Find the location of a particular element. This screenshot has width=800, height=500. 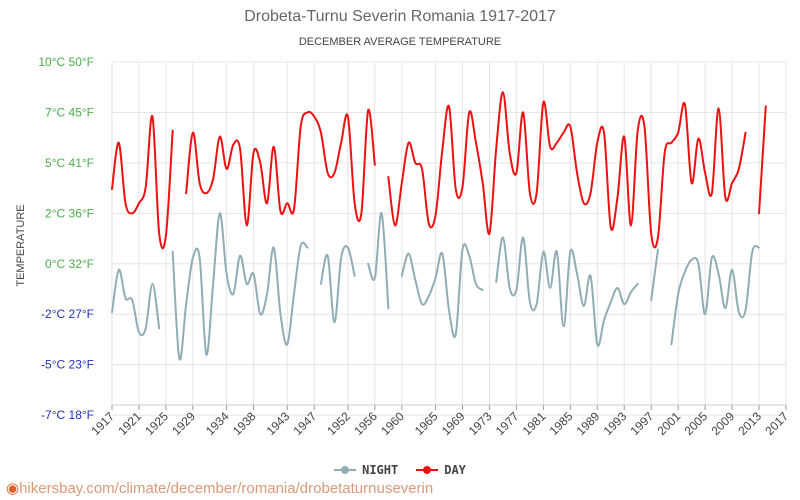

y-axis-label: TEMPERATURE is located at coordinates (21, 245).